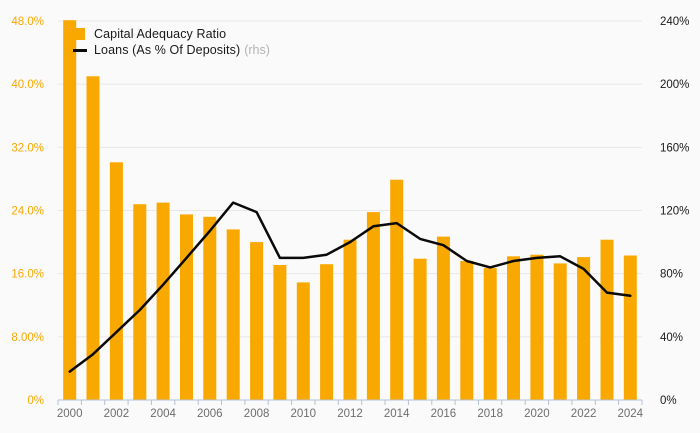  What do you see at coordinates (584, 414) in the screenshot?
I see `x-axis-label-2022: 2022` at bounding box center [584, 414].